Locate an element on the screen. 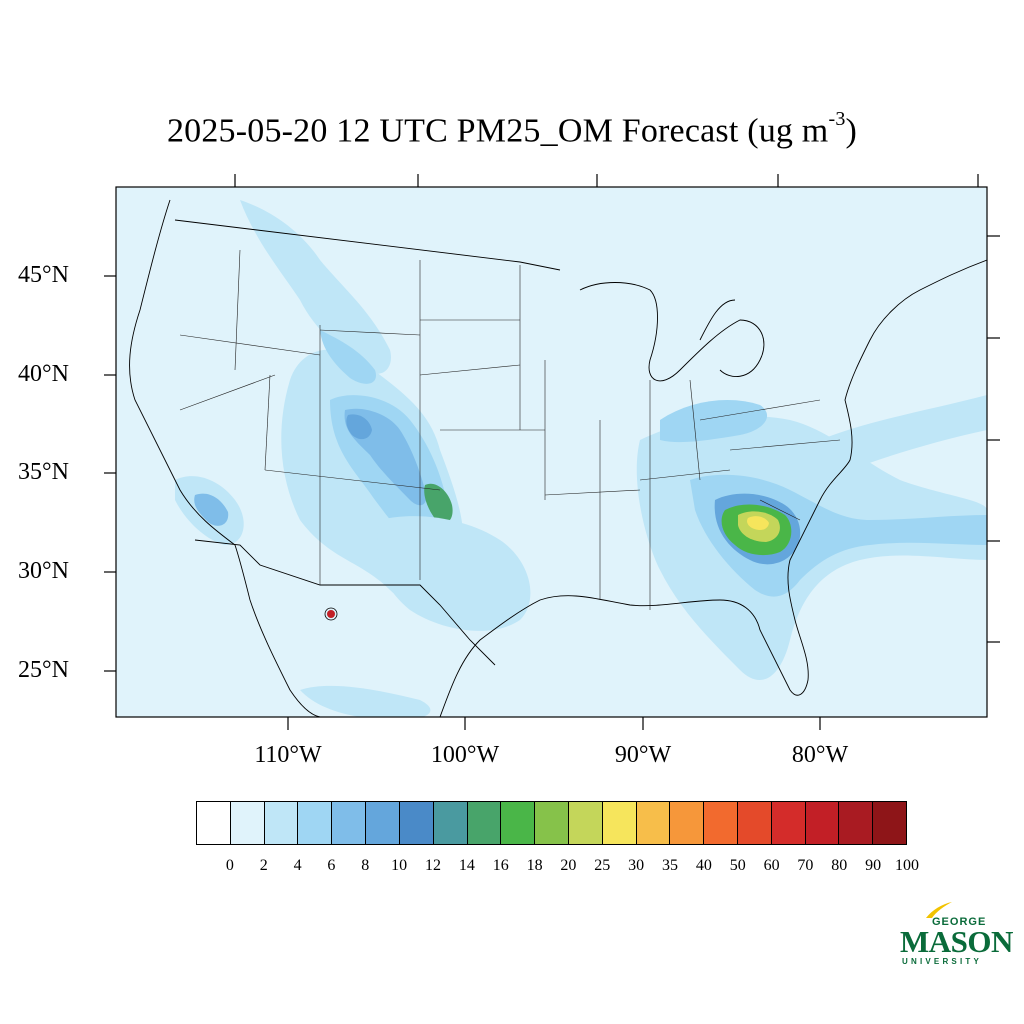 This screenshot has height=1024, width=1024. colorbar-tick: 16 is located at coordinates (500, 865).